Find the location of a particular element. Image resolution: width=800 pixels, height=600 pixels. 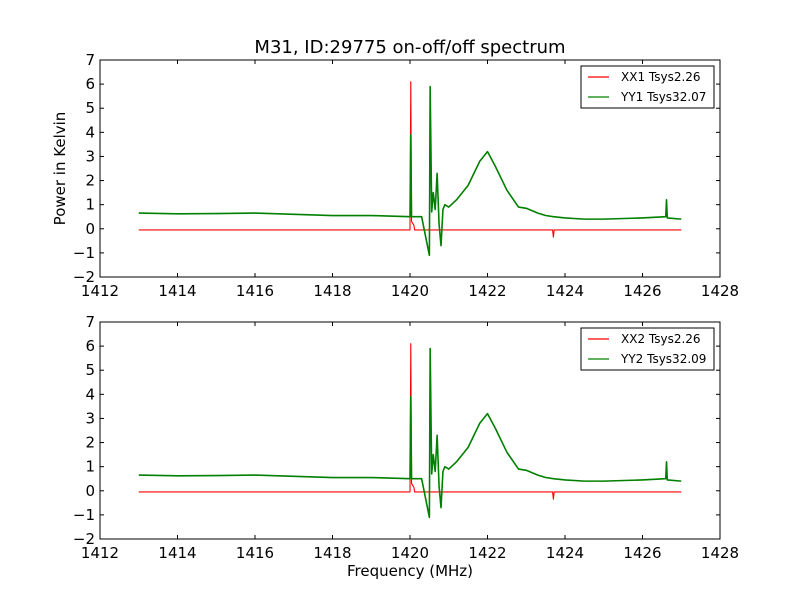

chart-title: M31, ID:29775 on-off/off spectrum is located at coordinates (409, 47).